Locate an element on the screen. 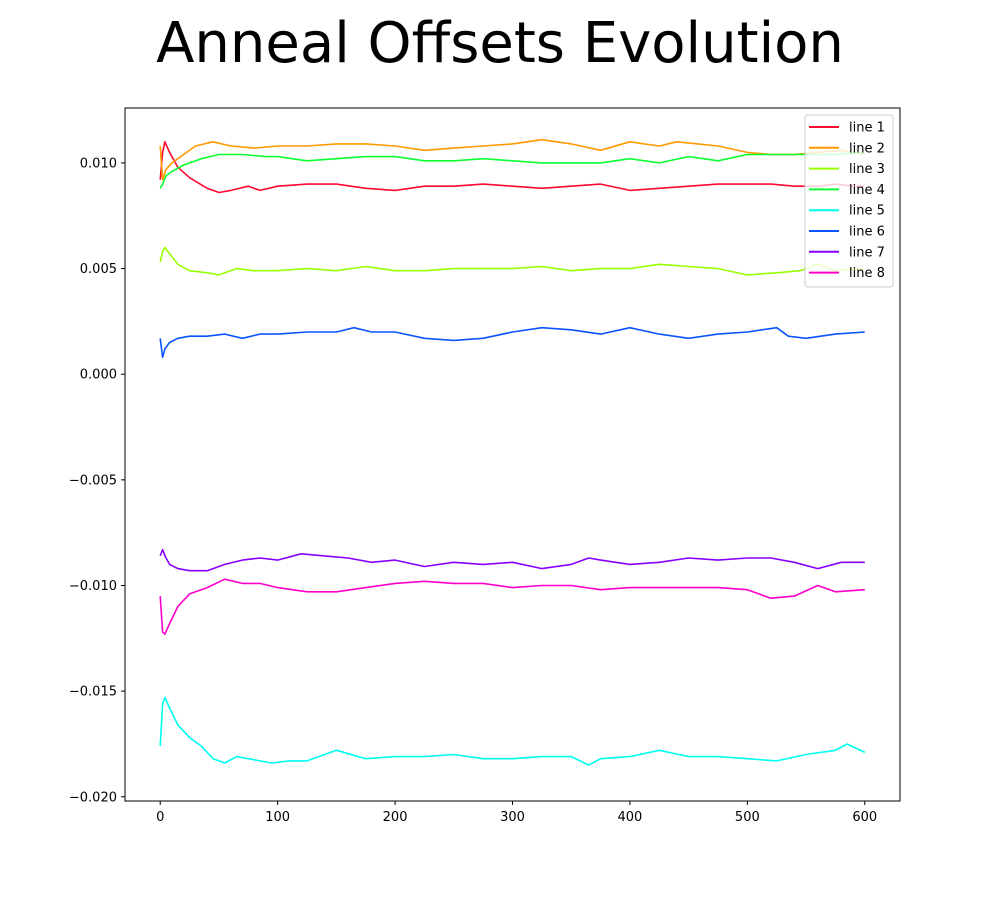 This screenshot has height=900, width=1000. chart-title: Anneal Offsets Evolution is located at coordinates (500, 43).